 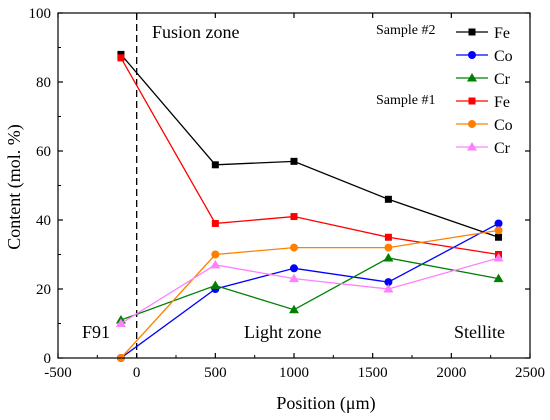 I want to click on x-tick-label: 1000, so click(x=294, y=373).